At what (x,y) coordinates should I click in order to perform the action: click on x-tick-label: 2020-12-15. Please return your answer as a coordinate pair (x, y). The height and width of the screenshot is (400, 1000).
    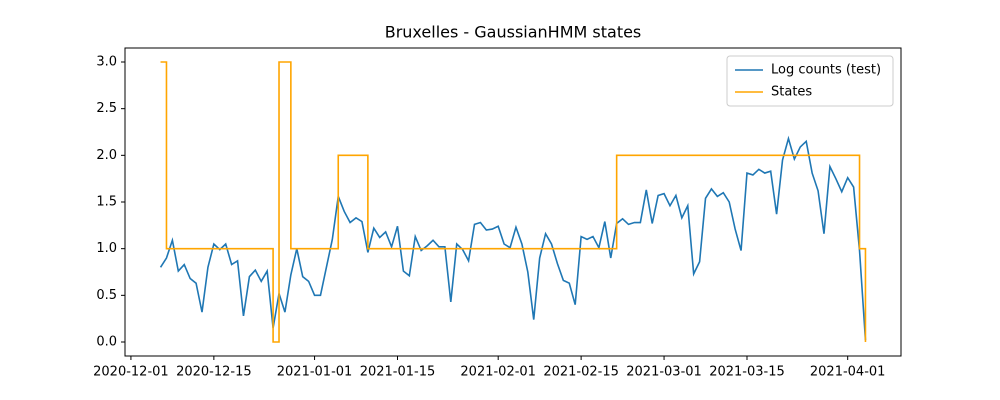
    Looking at the image, I should click on (214, 372).